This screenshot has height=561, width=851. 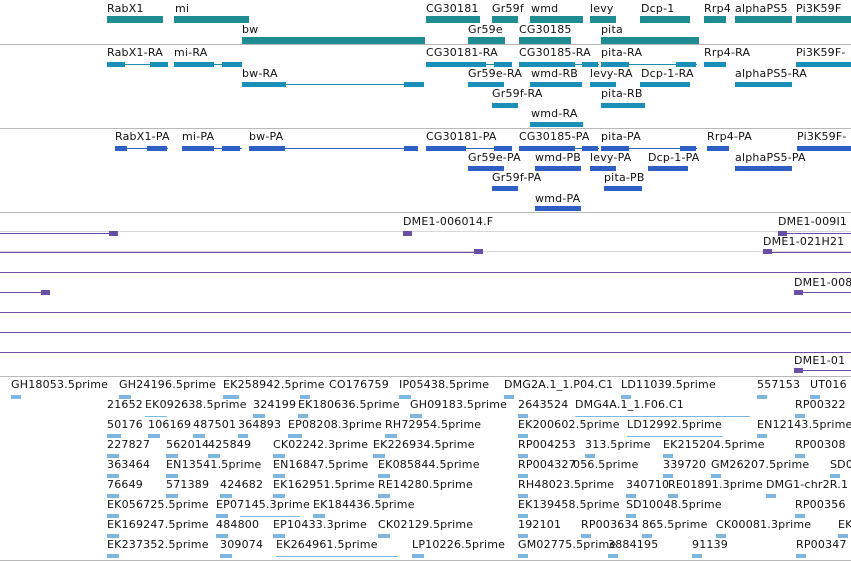 I want to click on est-label: RP00308, so click(x=820, y=444).